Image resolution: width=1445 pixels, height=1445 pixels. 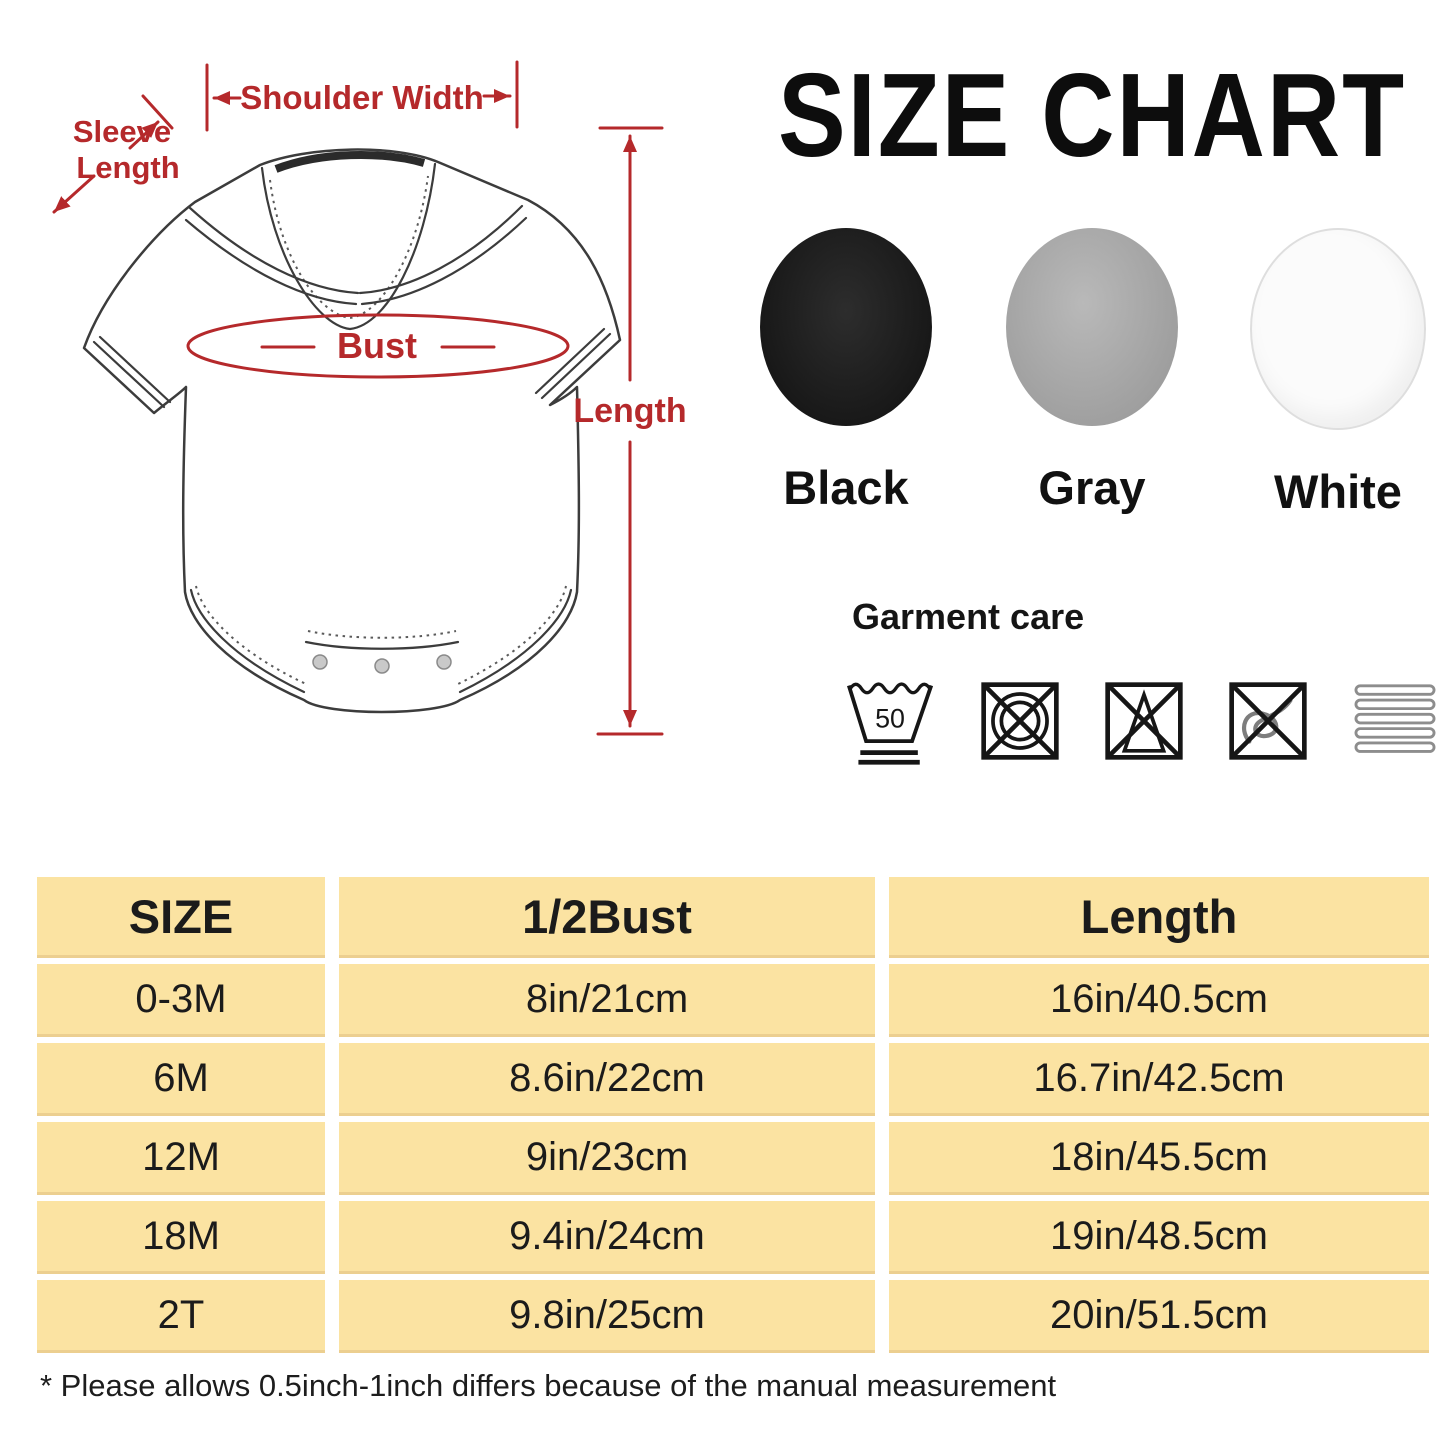 I want to click on garment-care-title: Garment care, so click(x=968, y=616).